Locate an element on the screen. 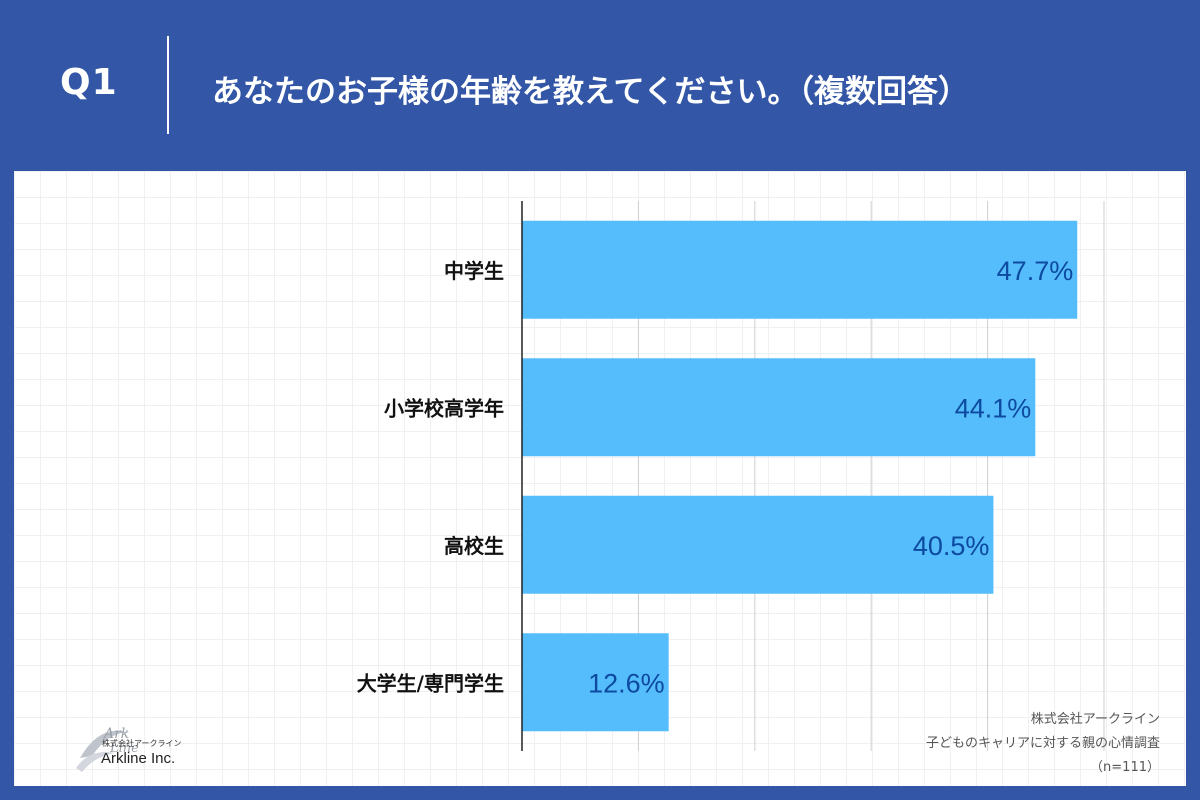 The height and width of the screenshot is (800, 1200). category-label: 高校生 is located at coordinates (474, 546).